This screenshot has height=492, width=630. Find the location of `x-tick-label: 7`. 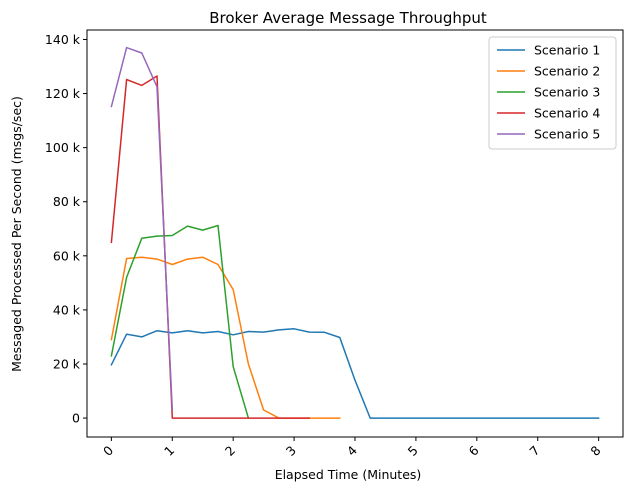

x-tick-label: 7 is located at coordinates (534, 451).